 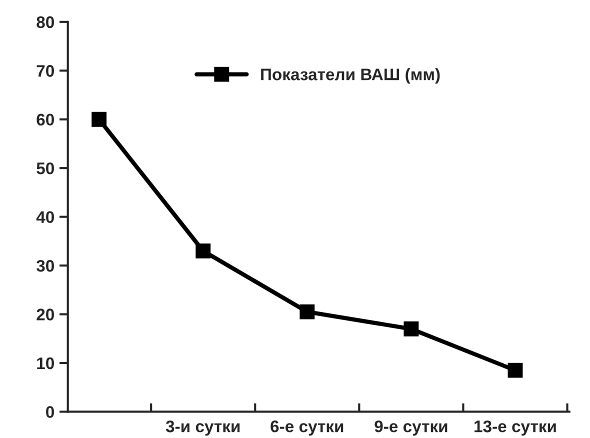 I want to click on x-tick-label: 6-е сутки, so click(x=307, y=428).